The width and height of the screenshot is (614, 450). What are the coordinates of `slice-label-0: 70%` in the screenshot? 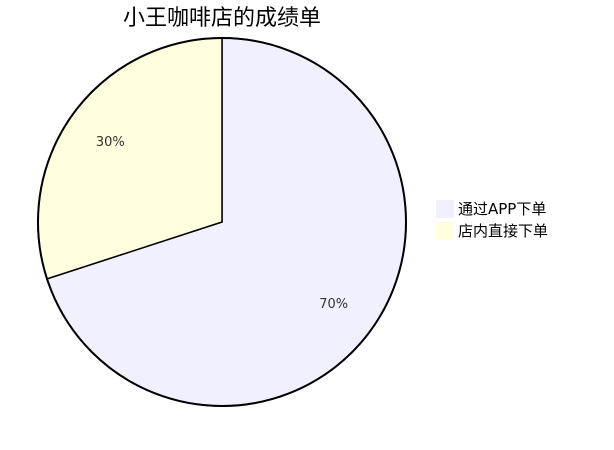 It's located at (333, 304).